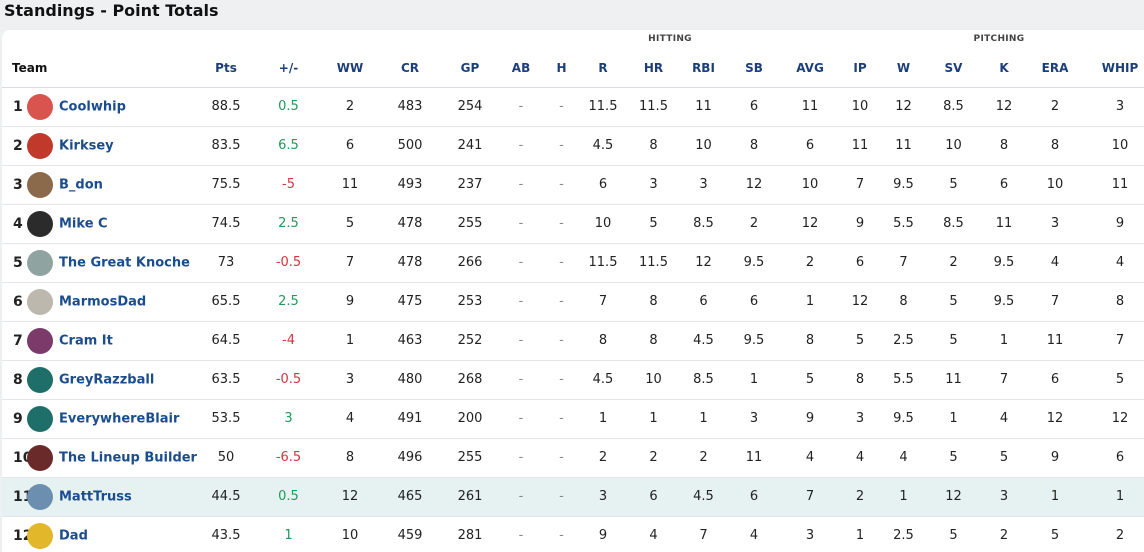 This screenshot has height=552, width=1144. What do you see at coordinates (226, 419) in the screenshot?
I see `pts-cell: 53.5` at bounding box center [226, 419].